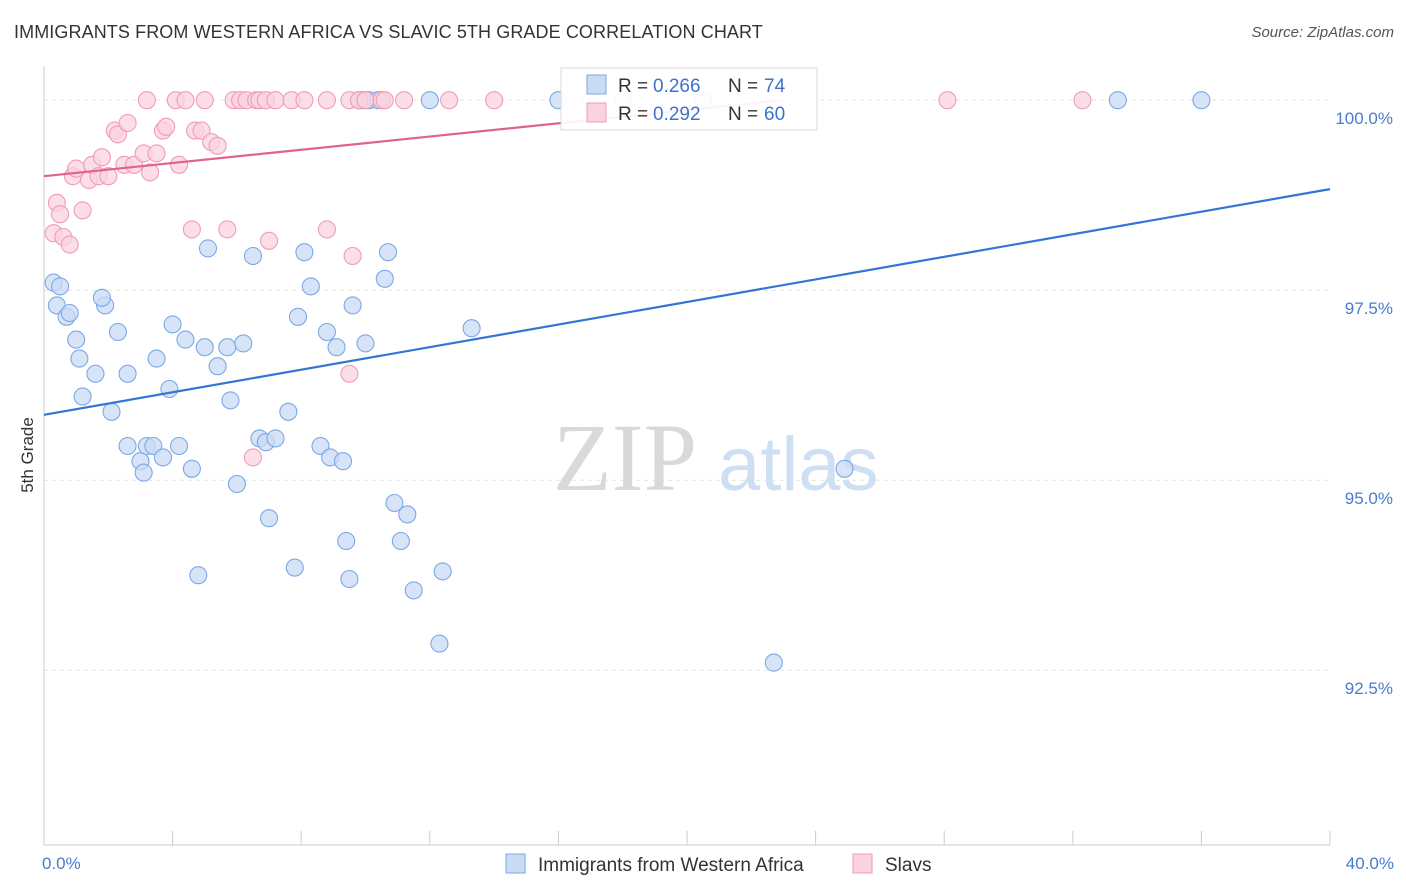 The image size is (1406, 892). Describe the element at coordinates (1369, 308) in the screenshot. I see `y-tick-label: 97.5%` at that location.